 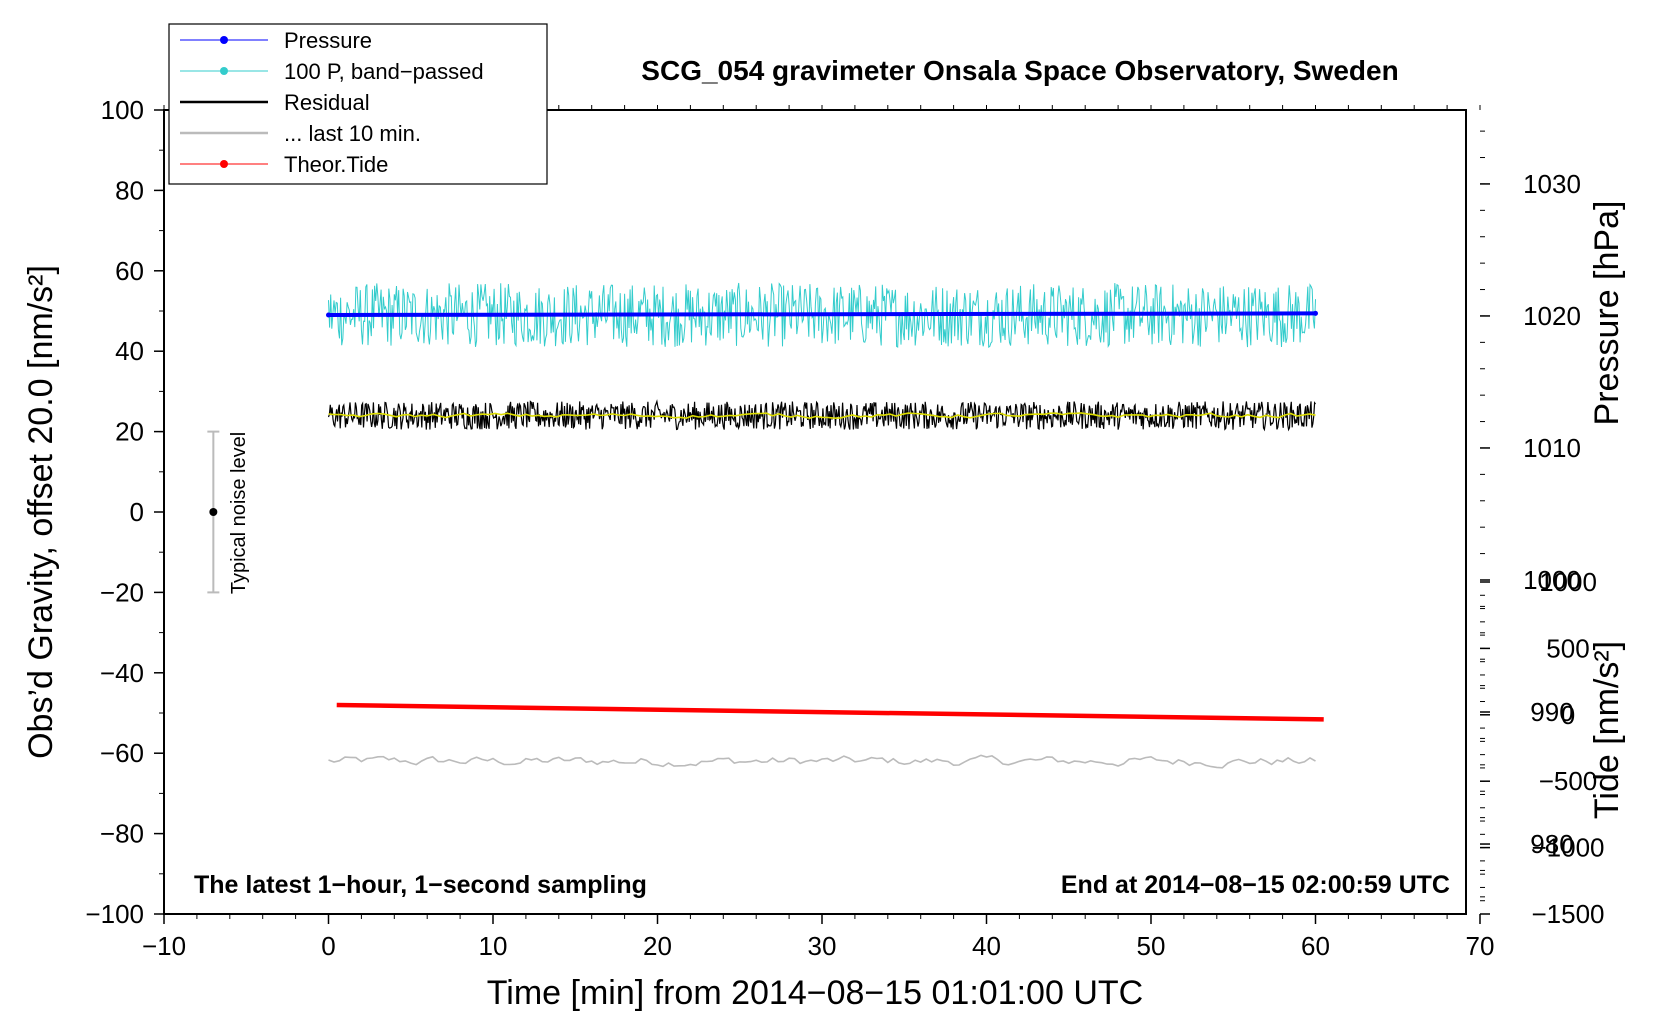 I want to click on noise-center-dot, so click(x=213, y=512).